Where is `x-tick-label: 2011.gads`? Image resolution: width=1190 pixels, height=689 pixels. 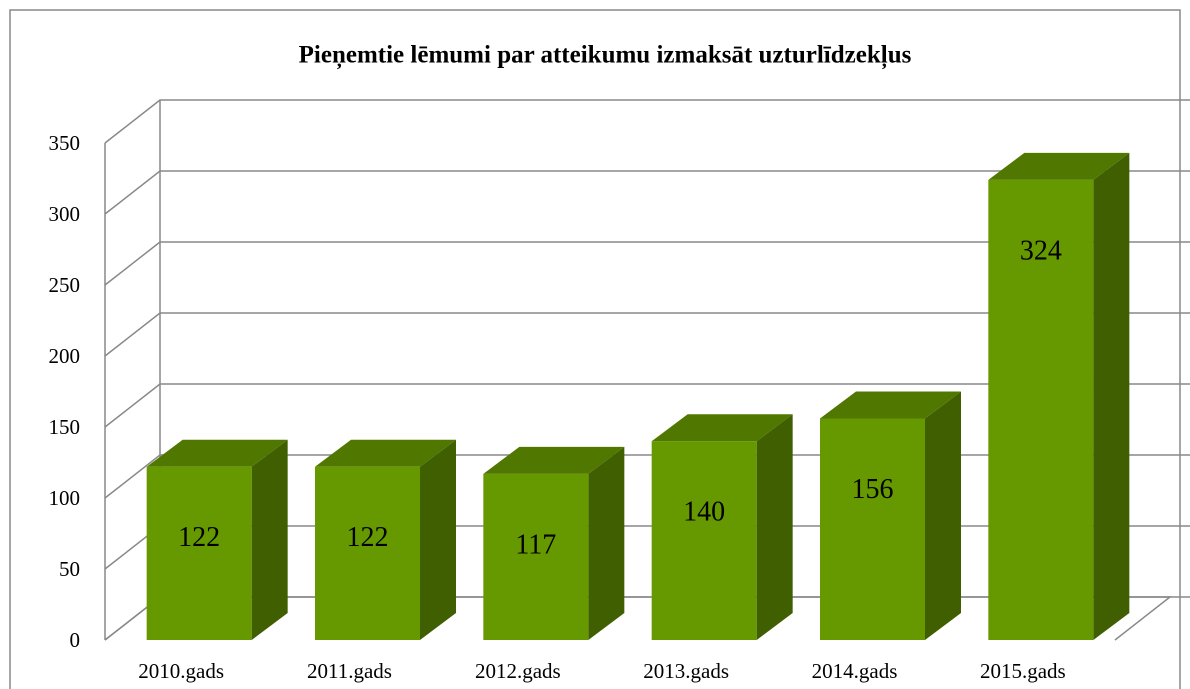
x-tick-label: 2011.gads is located at coordinates (349, 671).